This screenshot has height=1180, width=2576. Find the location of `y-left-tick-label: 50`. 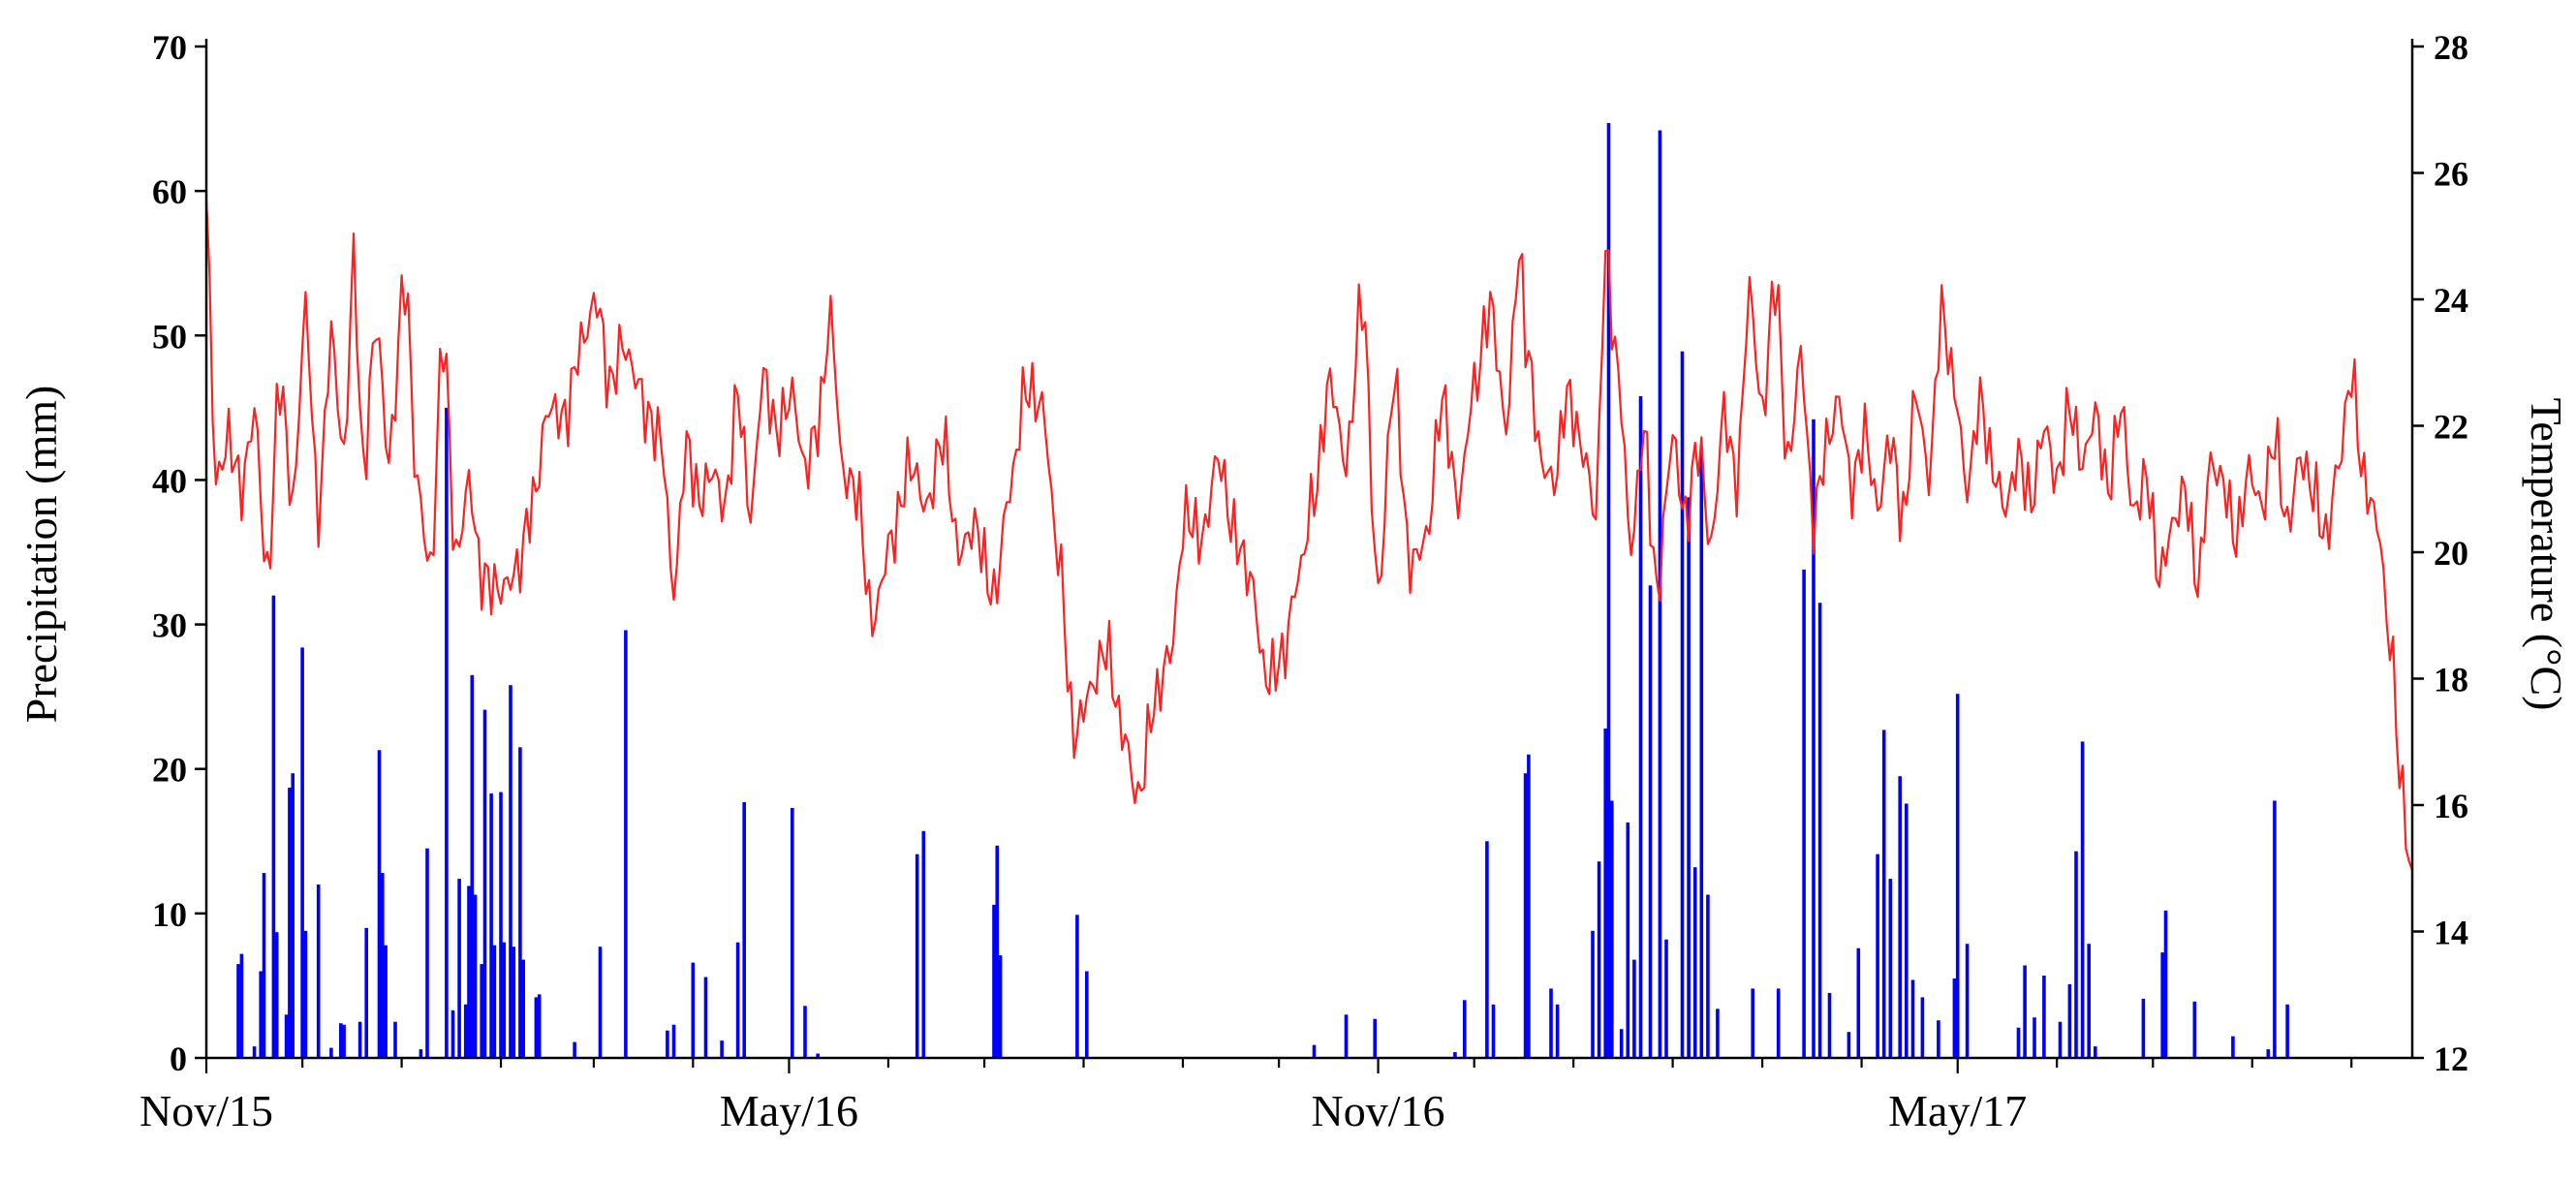

y-left-tick-label: 50 is located at coordinates (169, 336).